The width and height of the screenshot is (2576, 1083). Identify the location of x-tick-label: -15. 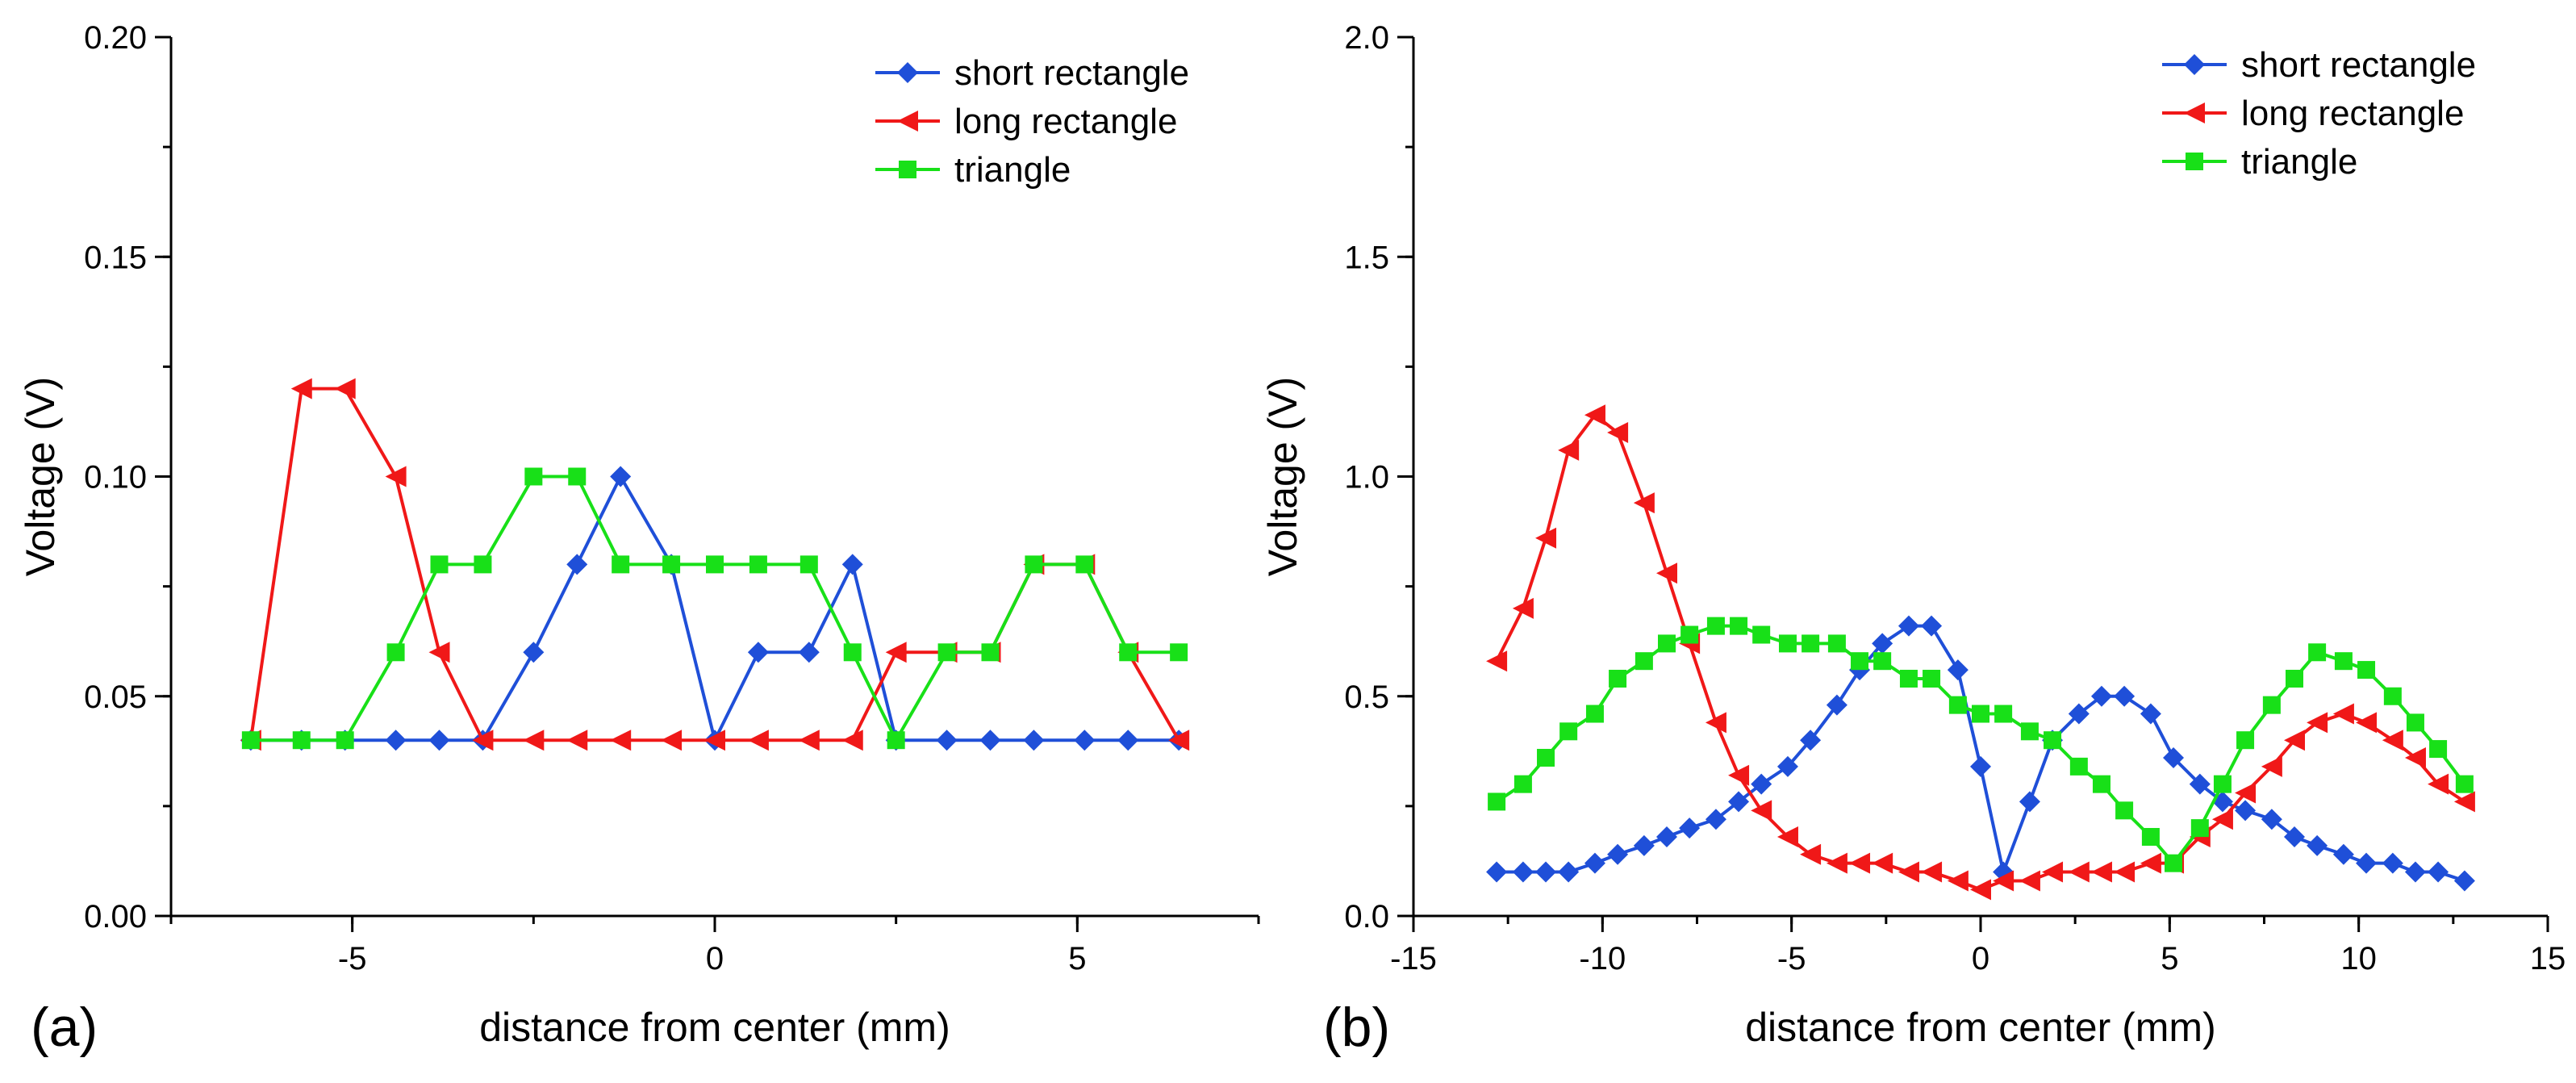
(1413, 958).